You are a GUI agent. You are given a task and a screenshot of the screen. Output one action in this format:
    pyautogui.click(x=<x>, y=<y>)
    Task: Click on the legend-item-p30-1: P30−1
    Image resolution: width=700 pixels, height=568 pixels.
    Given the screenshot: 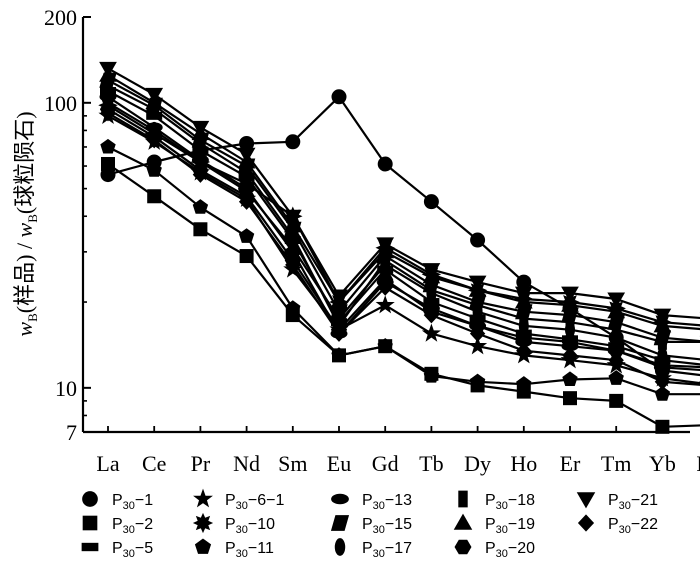 What is the action you would take?
    pyautogui.click(x=117, y=501)
    